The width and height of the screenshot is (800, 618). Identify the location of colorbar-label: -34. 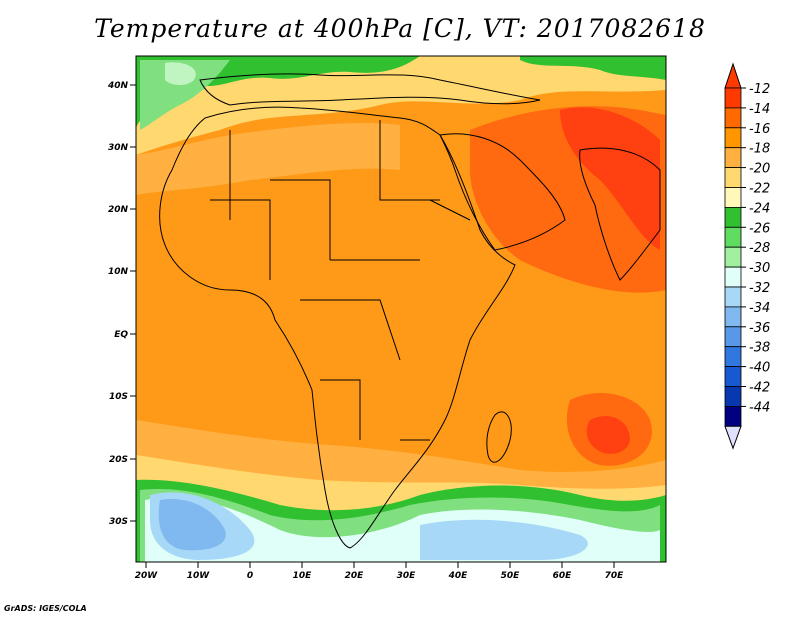
(759, 308).